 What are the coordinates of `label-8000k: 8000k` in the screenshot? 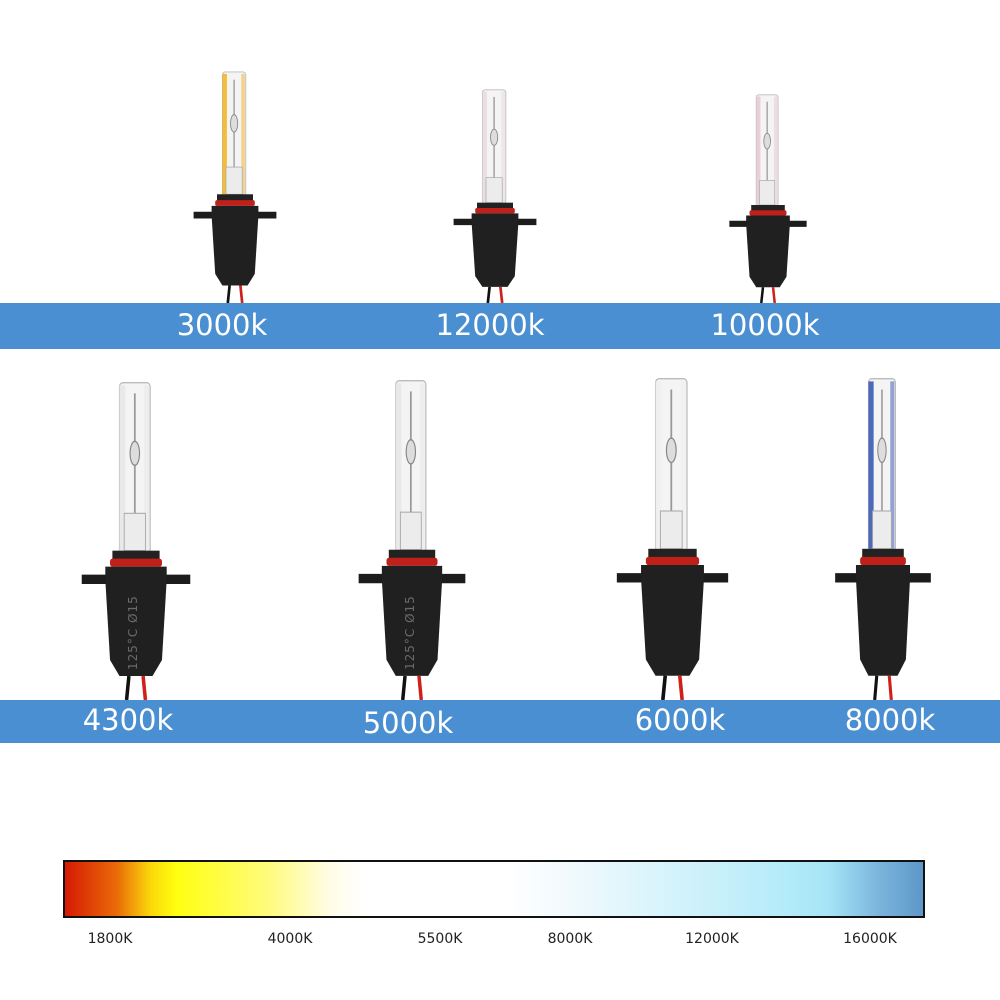 It's located at (890, 720).